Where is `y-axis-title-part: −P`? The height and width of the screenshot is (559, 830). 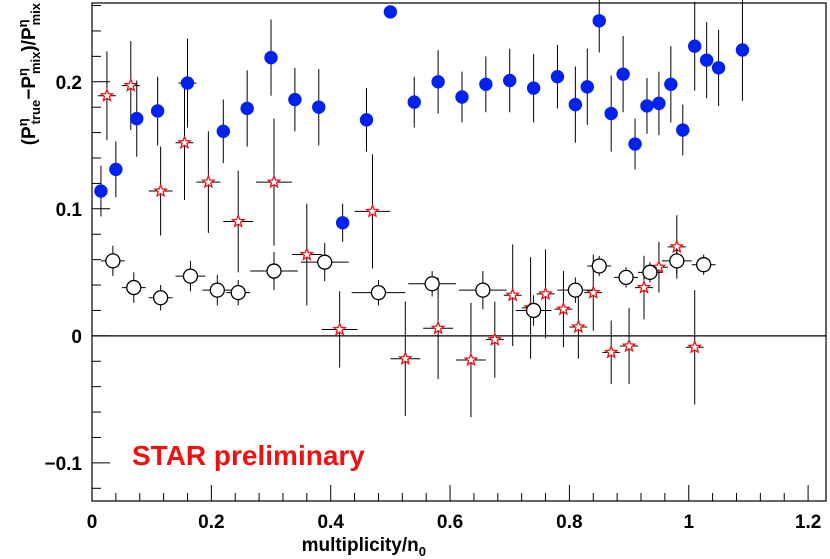
y-axis-title-part: −P is located at coordinates (29, 88).